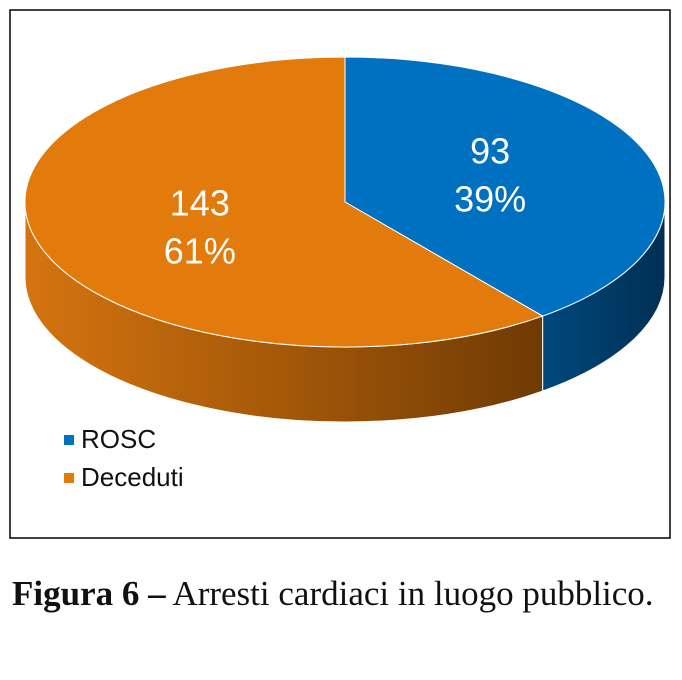 The height and width of the screenshot is (680, 682). Describe the element at coordinates (89, 593) in the screenshot. I see `caption-label: Figura 6 –` at that location.